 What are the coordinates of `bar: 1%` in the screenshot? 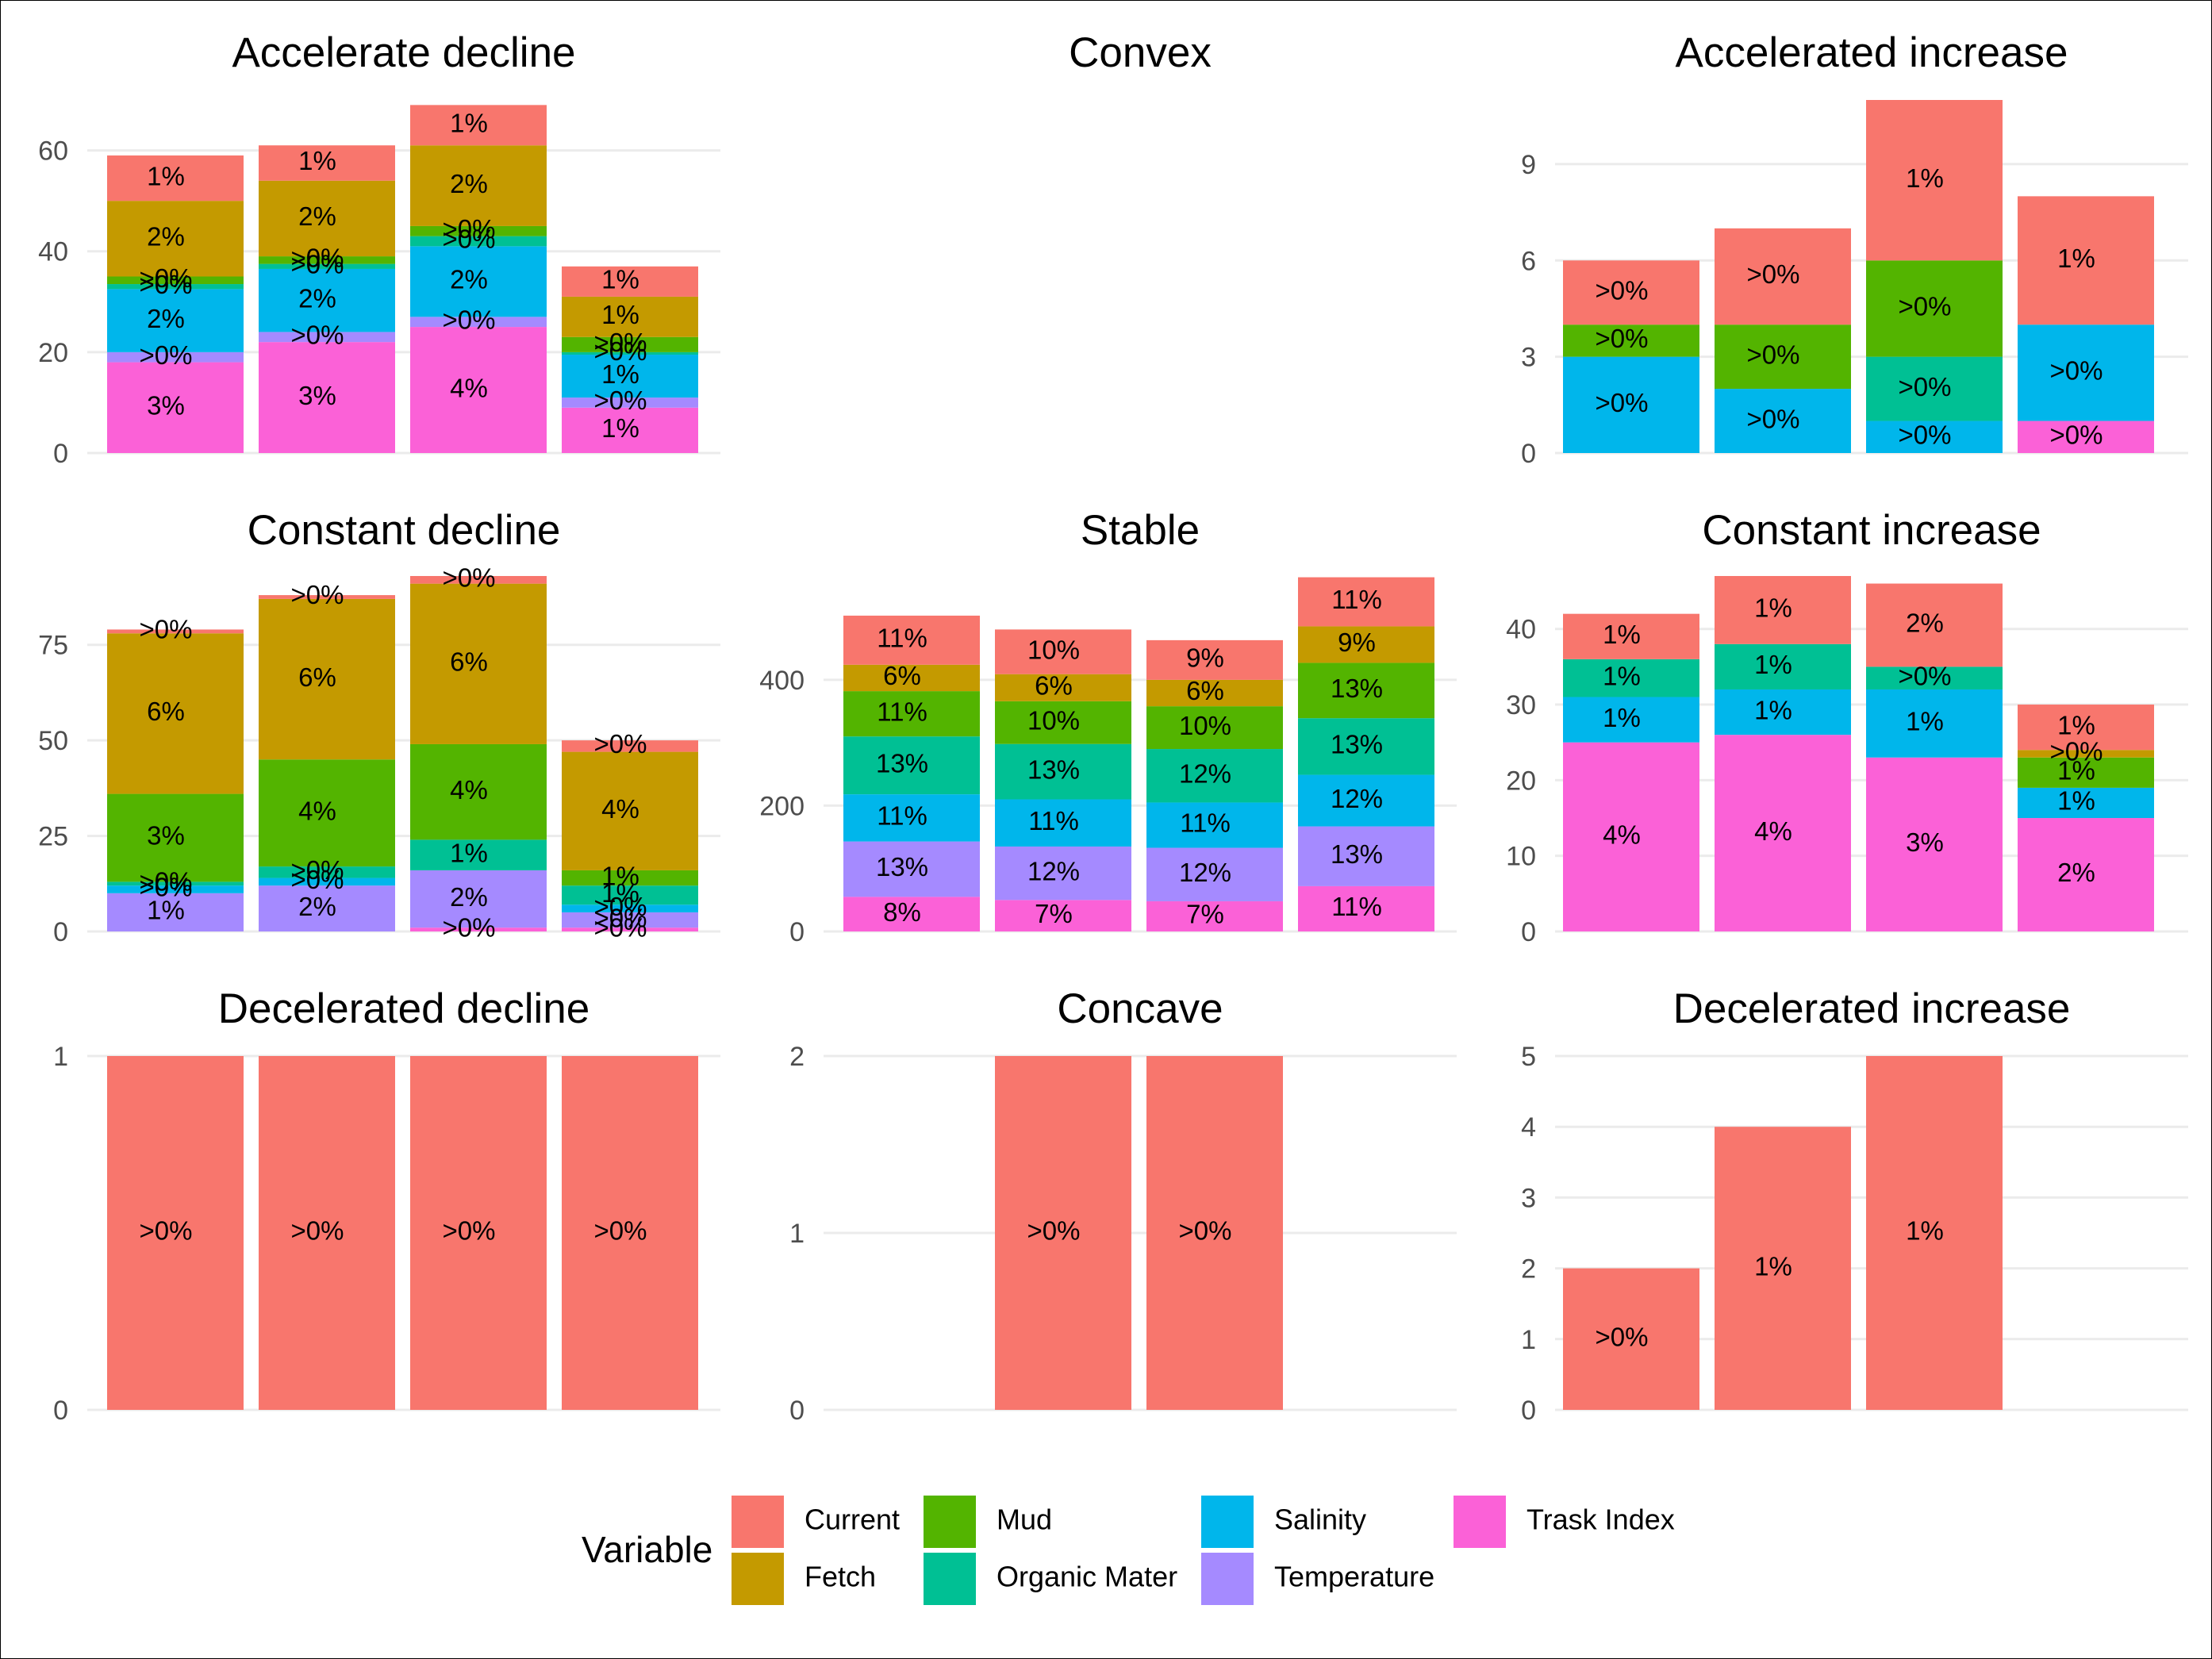 It's located at (1783, 1268).